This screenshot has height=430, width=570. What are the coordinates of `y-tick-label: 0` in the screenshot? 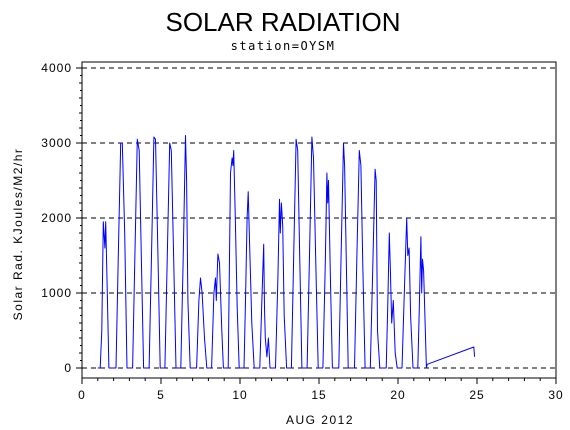 It's located at (68, 368).